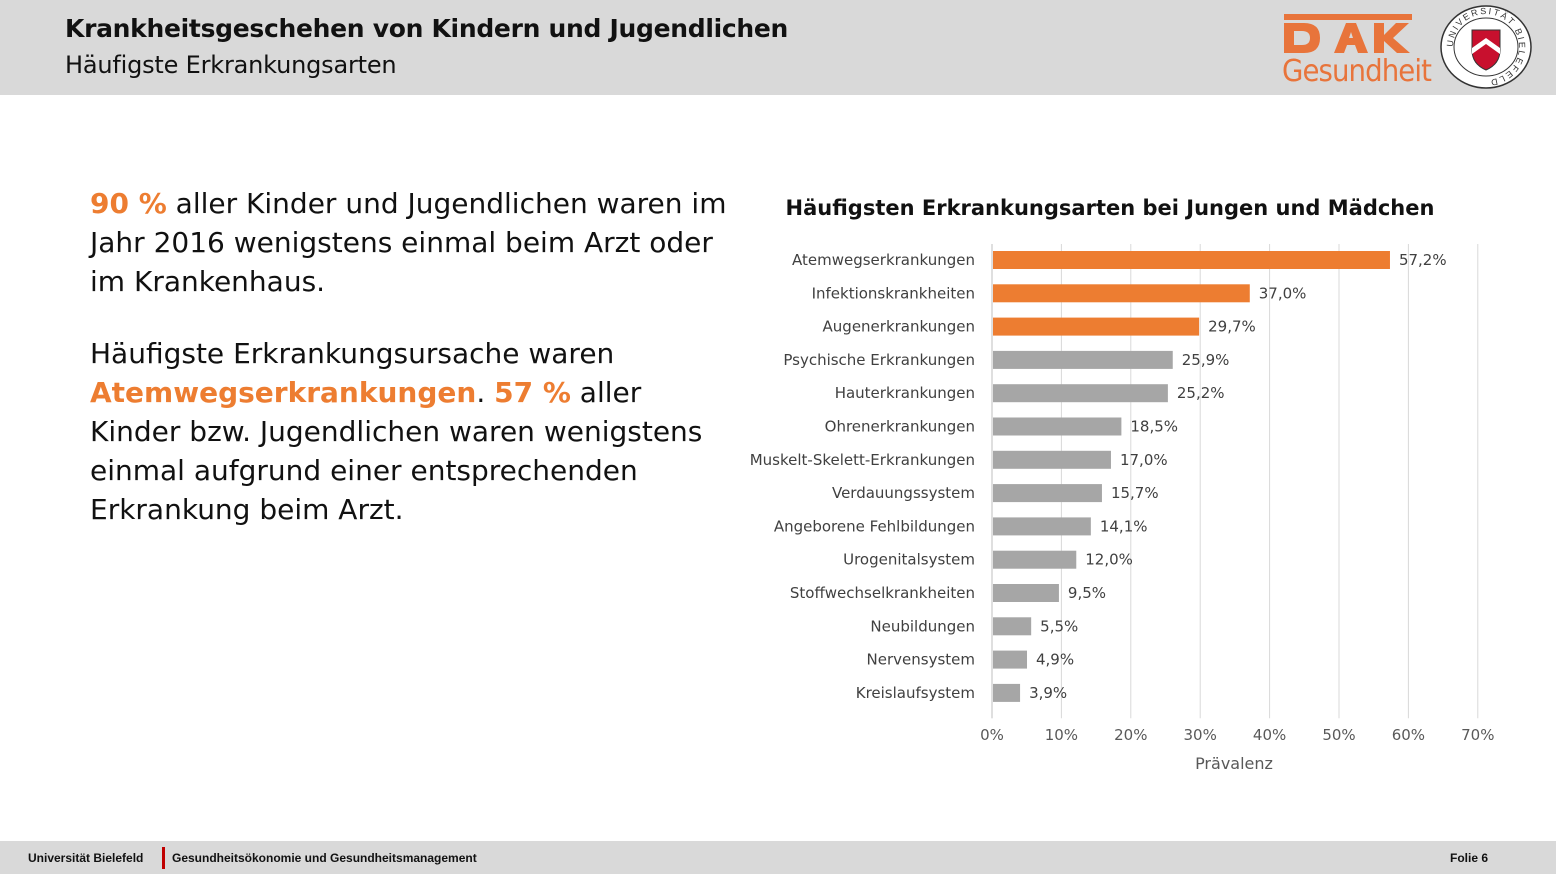  Describe the element at coordinates (1055, 660) in the screenshot. I see `data-label: 4,9%` at that location.